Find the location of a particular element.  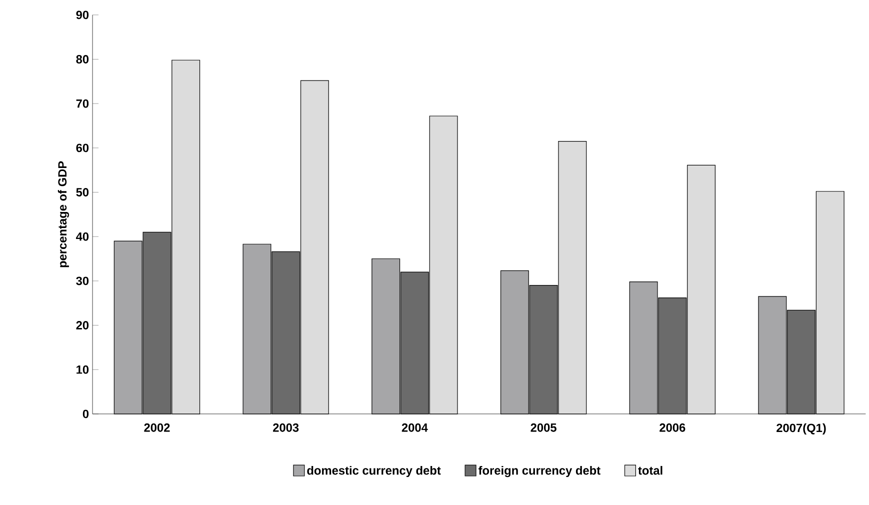

y-tick-label: 0 is located at coordinates (85, 413).